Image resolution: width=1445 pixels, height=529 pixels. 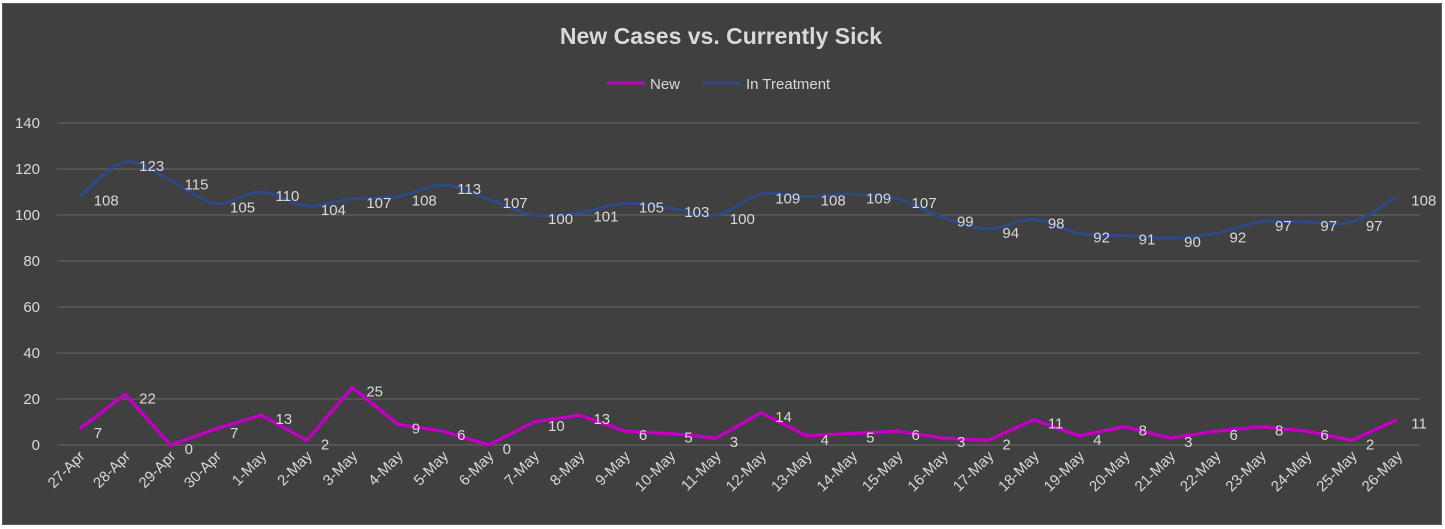 I want to click on y-tick-label: 120, so click(x=27, y=169).